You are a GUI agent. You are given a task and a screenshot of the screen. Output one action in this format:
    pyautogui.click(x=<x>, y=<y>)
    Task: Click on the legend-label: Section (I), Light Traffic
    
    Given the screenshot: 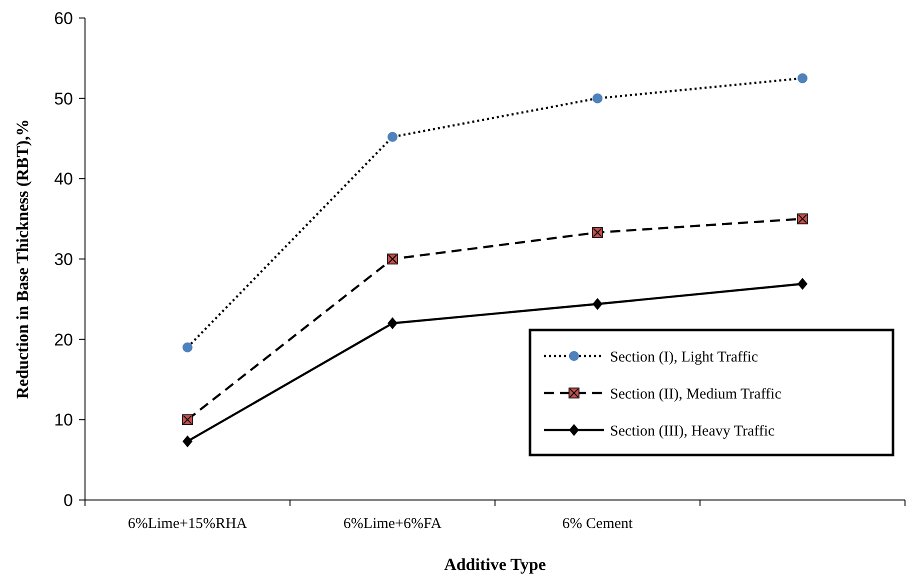 What is the action you would take?
    pyautogui.click(x=684, y=357)
    